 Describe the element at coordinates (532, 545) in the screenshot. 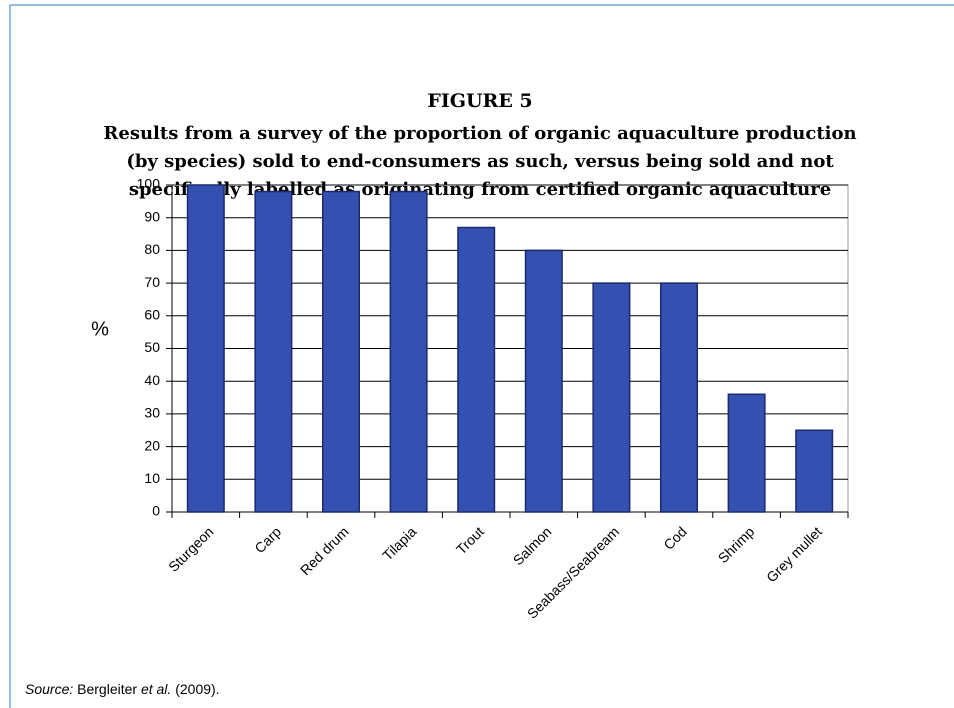

I see `x-tick-label: Salmon` at that location.